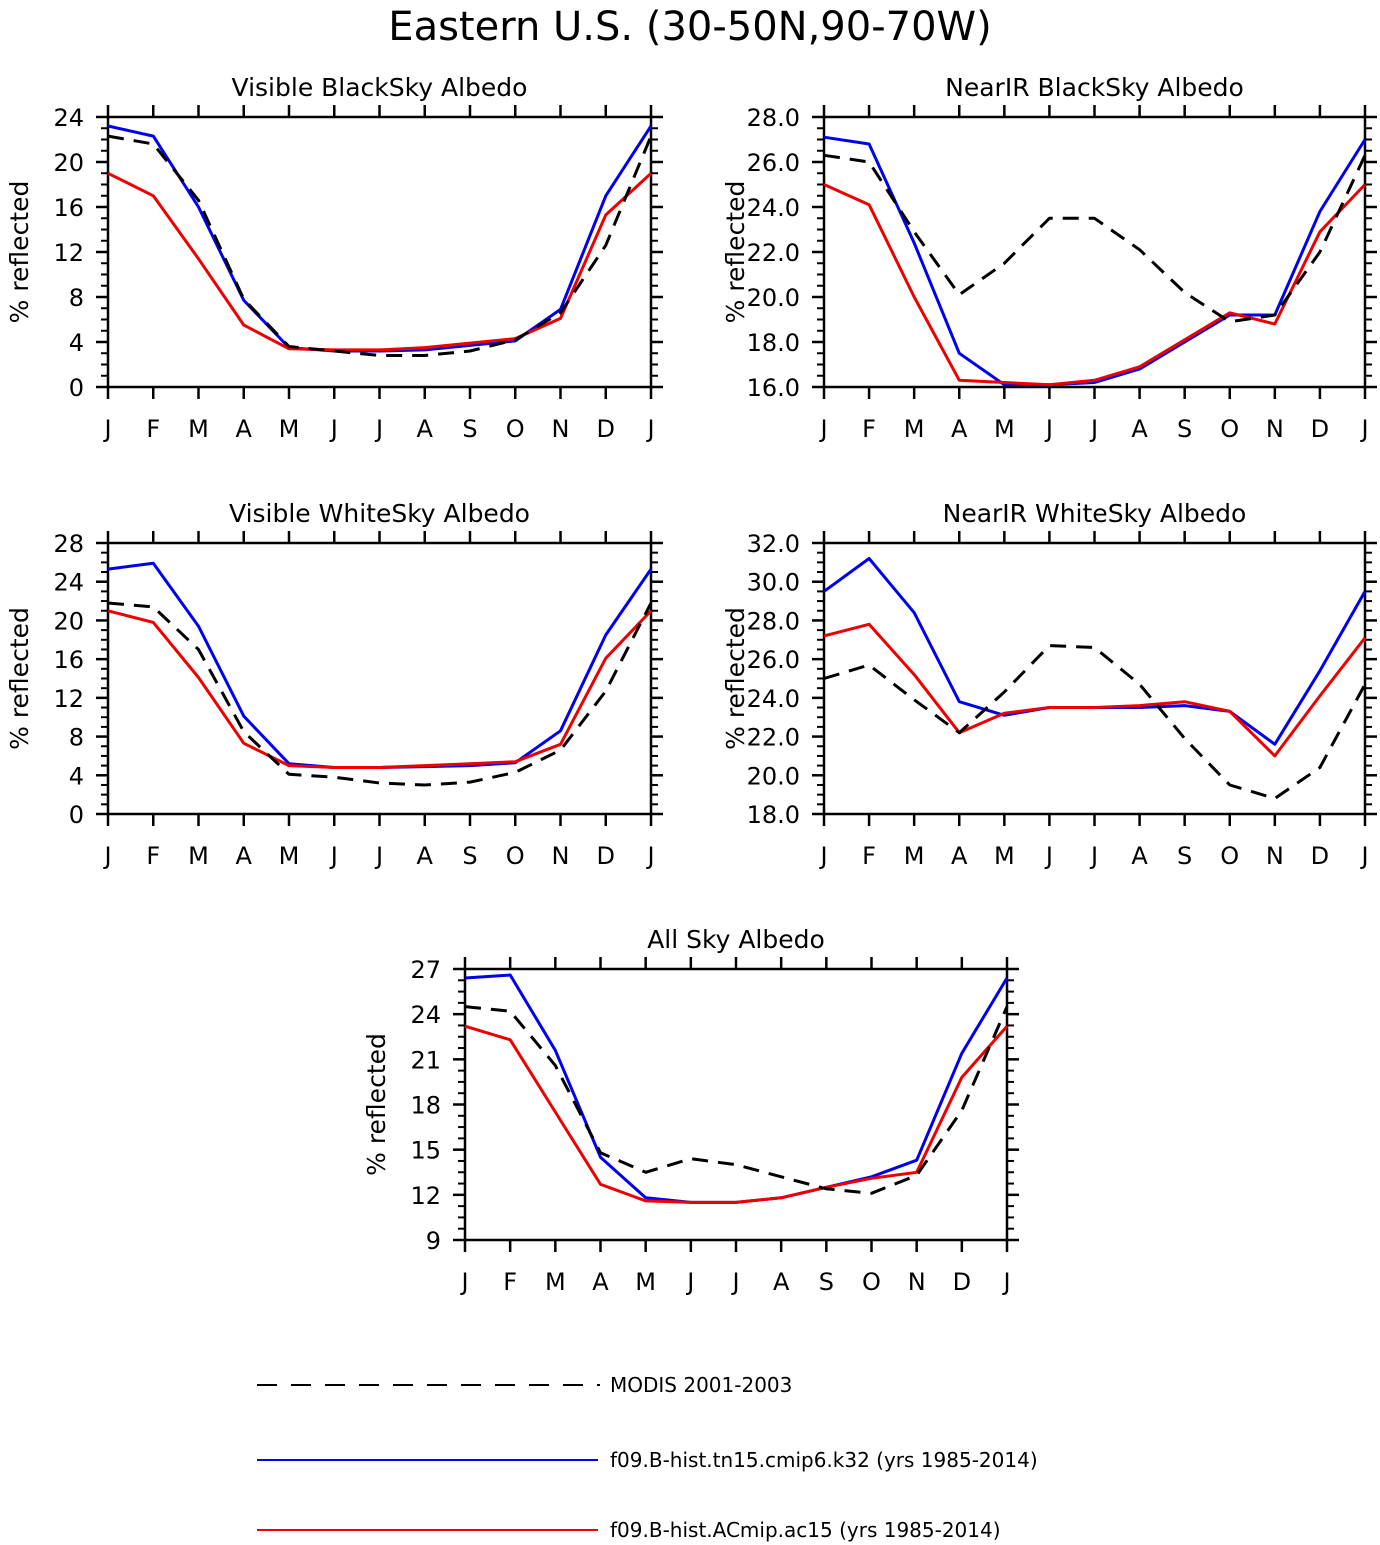 The image size is (1380, 1545). Describe the element at coordinates (773, 583) in the screenshot. I see `y-tick-label: 30.0` at that location.